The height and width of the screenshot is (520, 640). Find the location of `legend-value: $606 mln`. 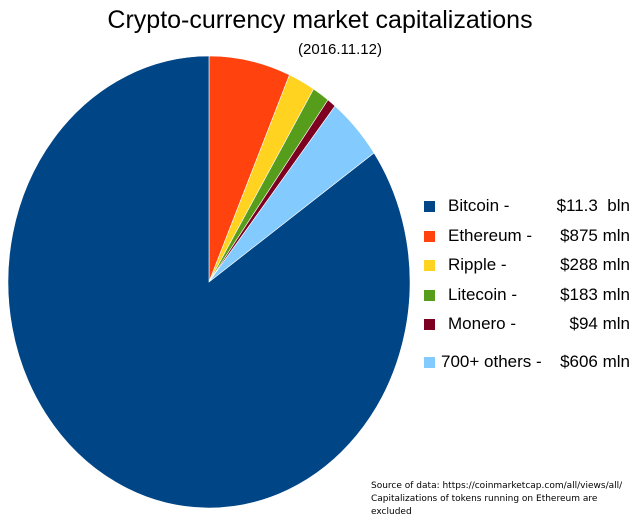

legend-value: $606 mln is located at coordinates (595, 361).